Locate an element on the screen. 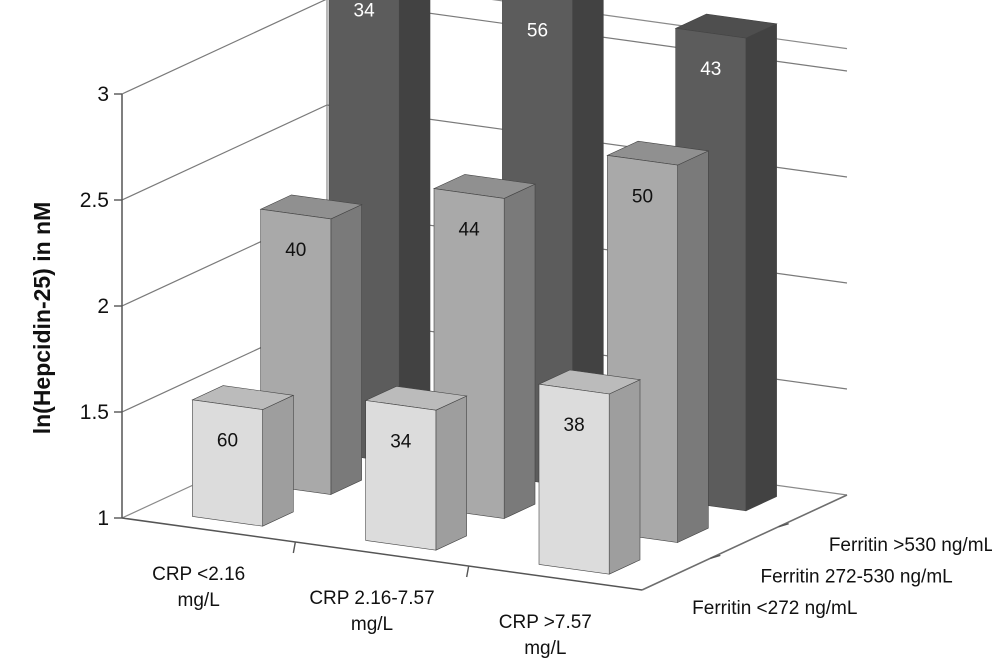  x-category-label: CRP <2.16 mg/L is located at coordinates (198, 587).